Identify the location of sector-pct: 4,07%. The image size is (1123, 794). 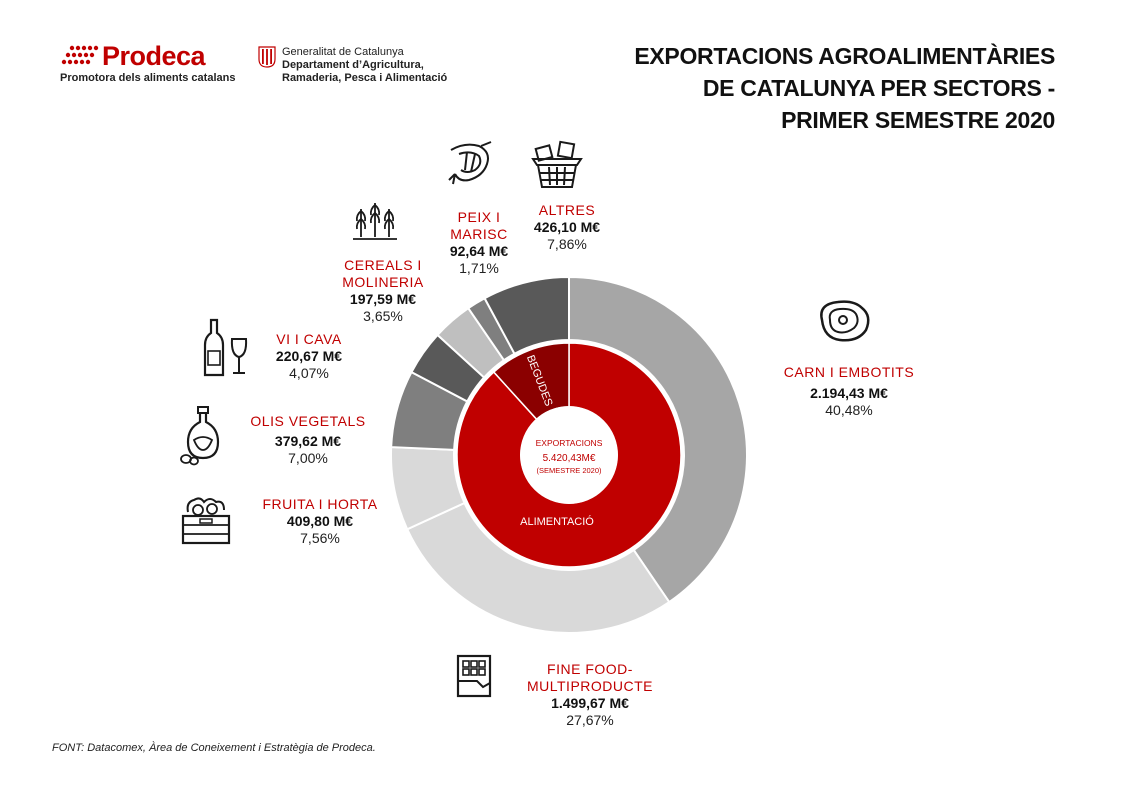
(309, 373).